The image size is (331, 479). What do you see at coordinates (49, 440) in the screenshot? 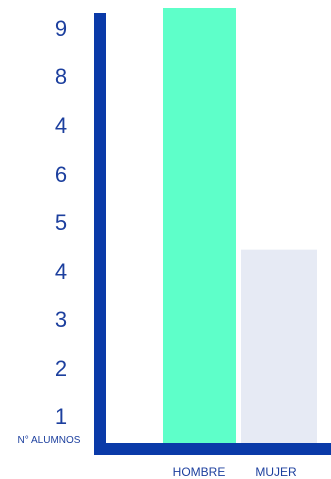
I see `y-axis-label: N° ALUMNOS` at bounding box center [49, 440].